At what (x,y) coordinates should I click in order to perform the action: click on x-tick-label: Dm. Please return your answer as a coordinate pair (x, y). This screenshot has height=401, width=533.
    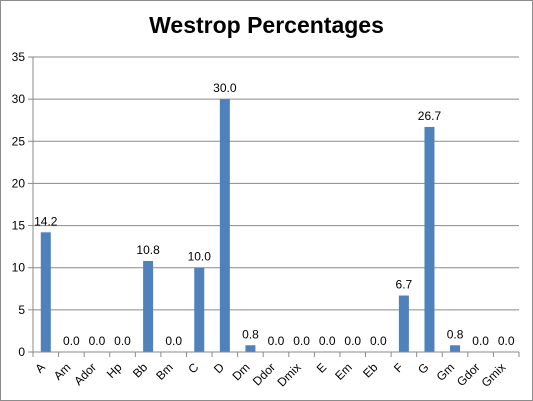
    Looking at the image, I should click on (240, 371).